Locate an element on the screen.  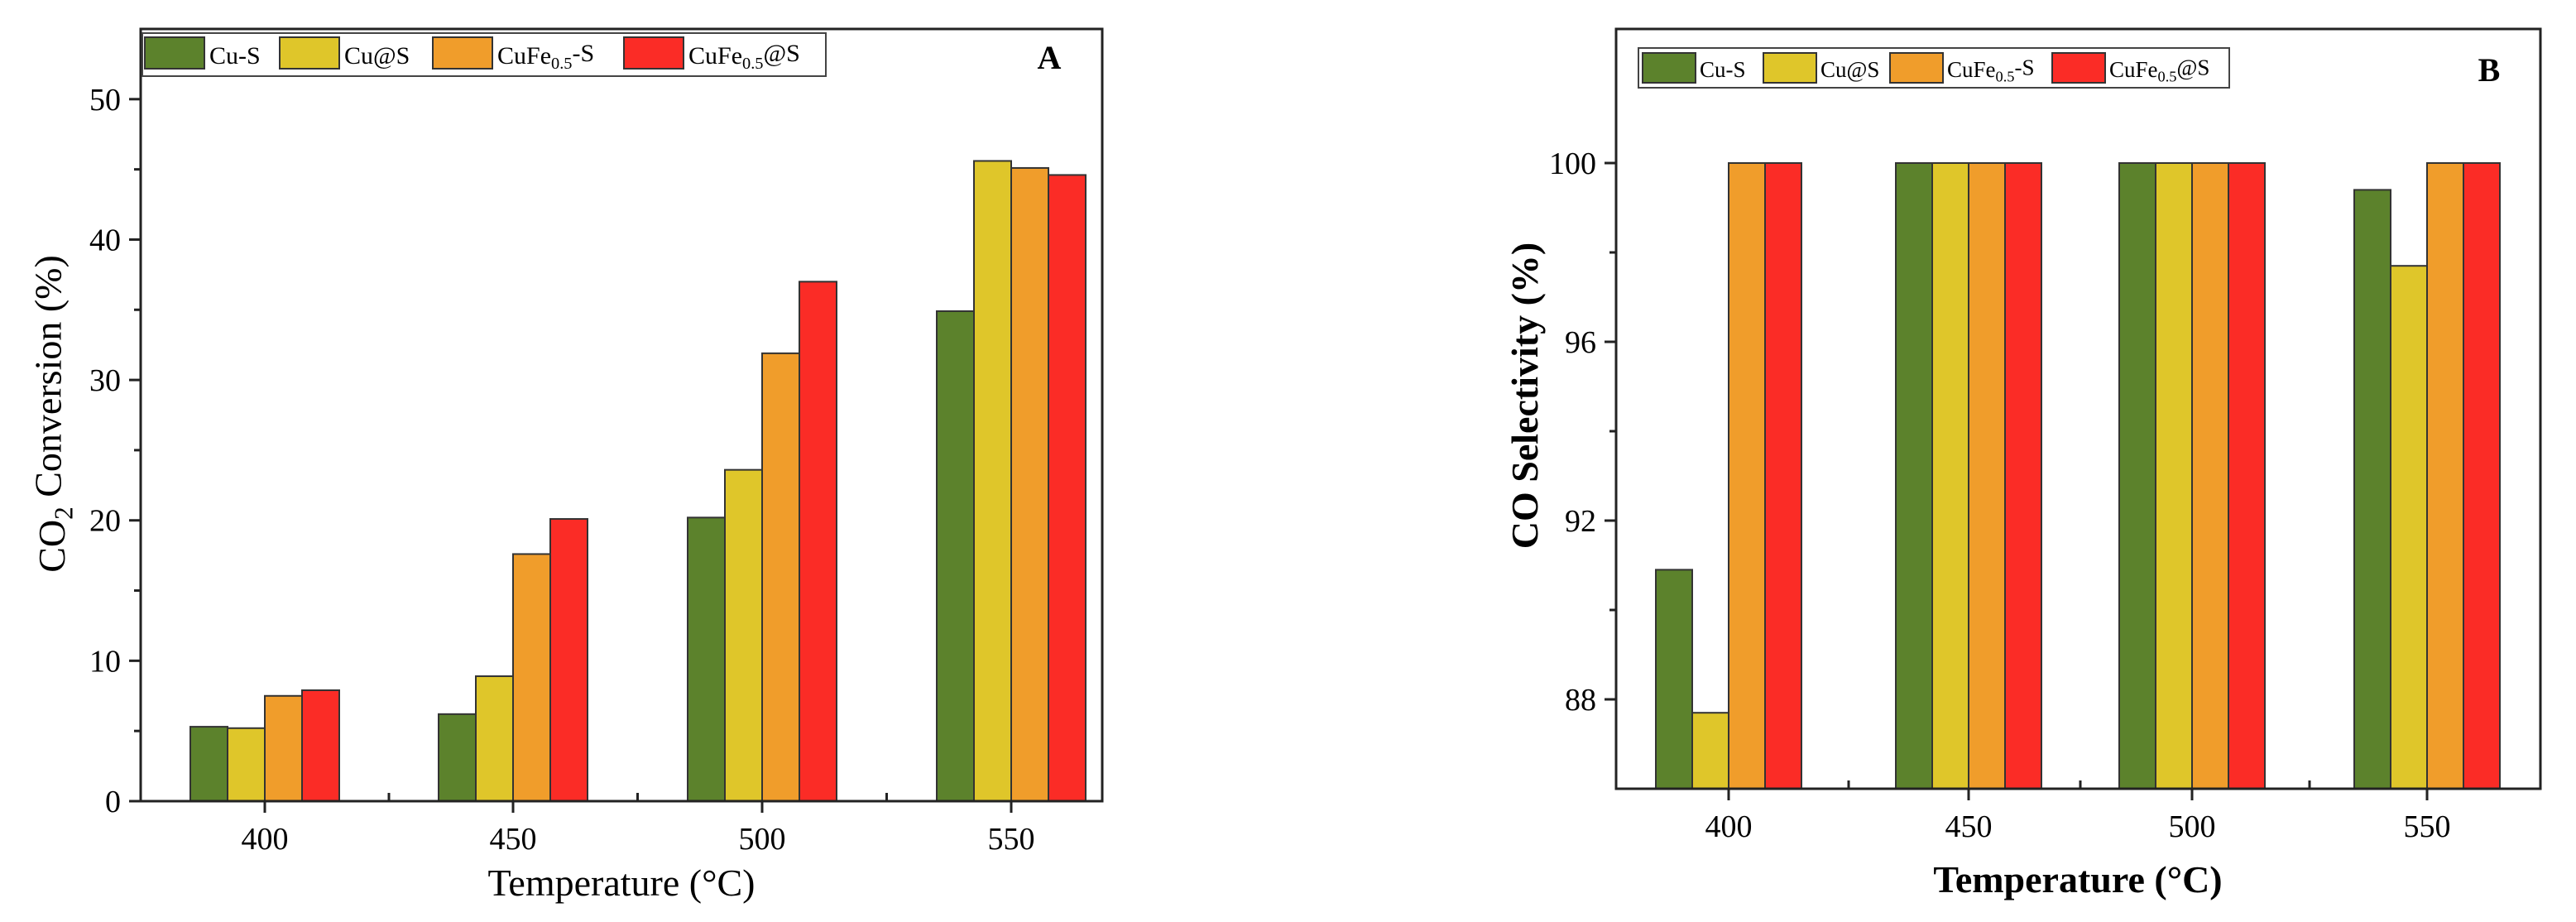
y-tick-label-50: 50 is located at coordinates (105, 101).